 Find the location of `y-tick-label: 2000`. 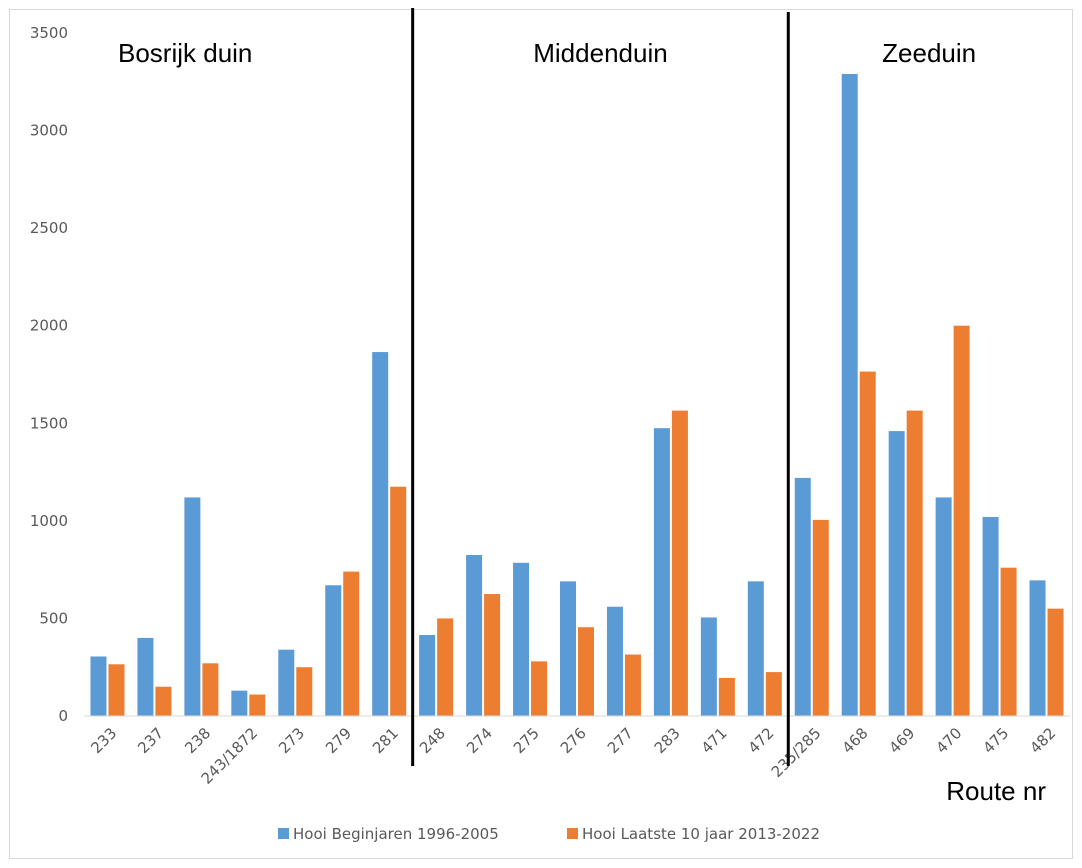

y-tick-label: 2000 is located at coordinates (49, 326).